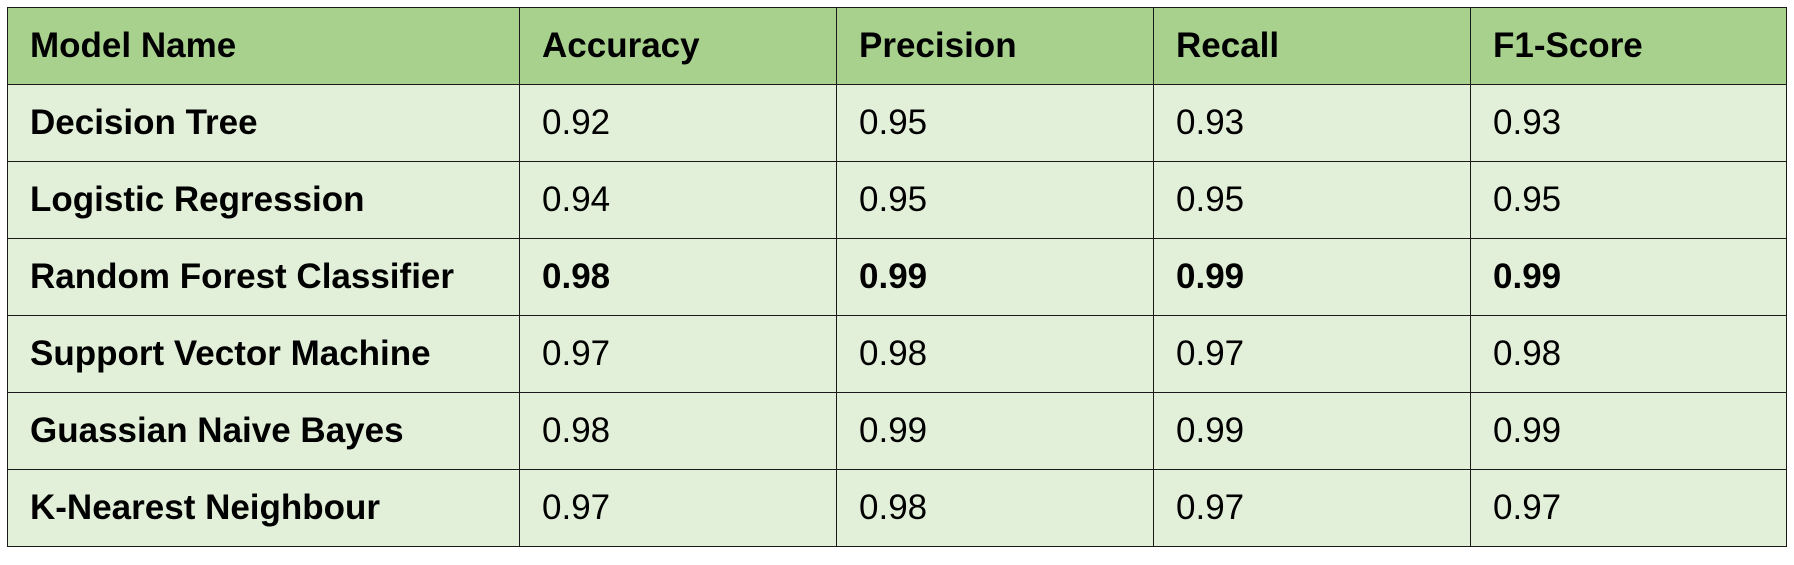  Describe the element at coordinates (263, 354) in the screenshot. I see `model-name-cell: Support Vector Machine` at that location.